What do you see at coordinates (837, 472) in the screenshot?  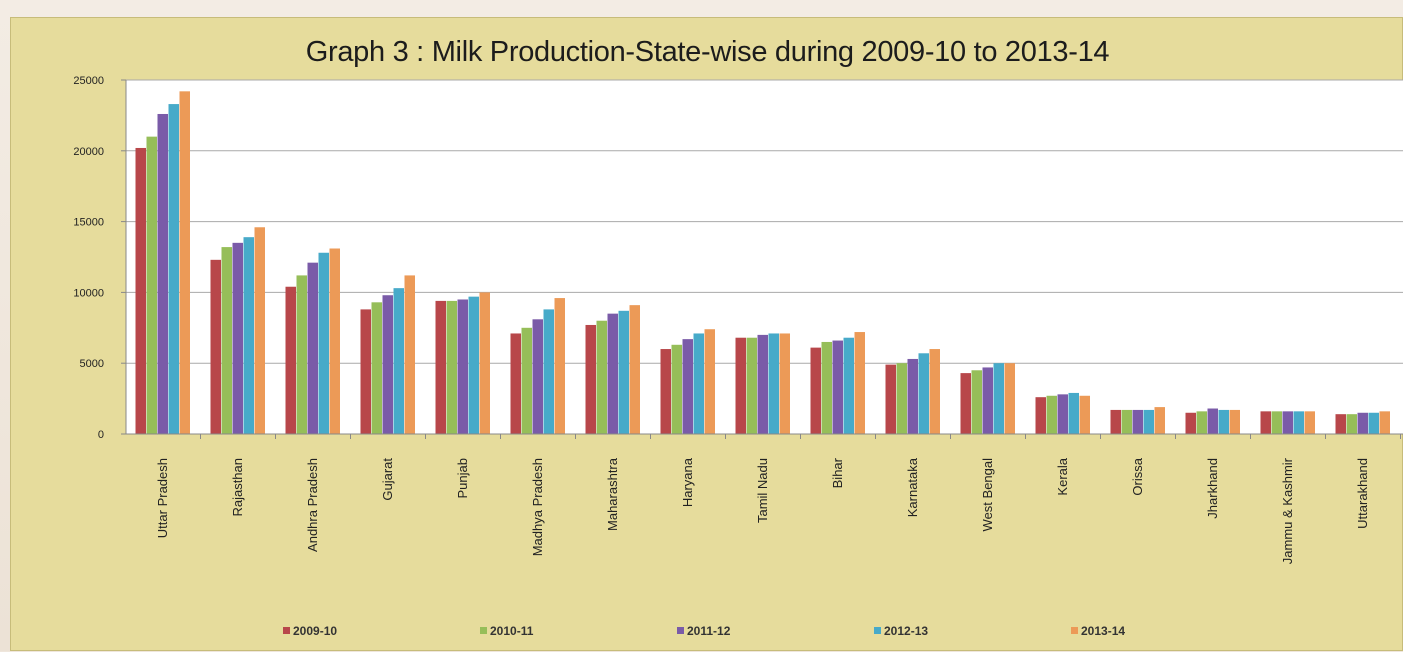 I see `x-category-label: Bihar` at bounding box center [837, 472].